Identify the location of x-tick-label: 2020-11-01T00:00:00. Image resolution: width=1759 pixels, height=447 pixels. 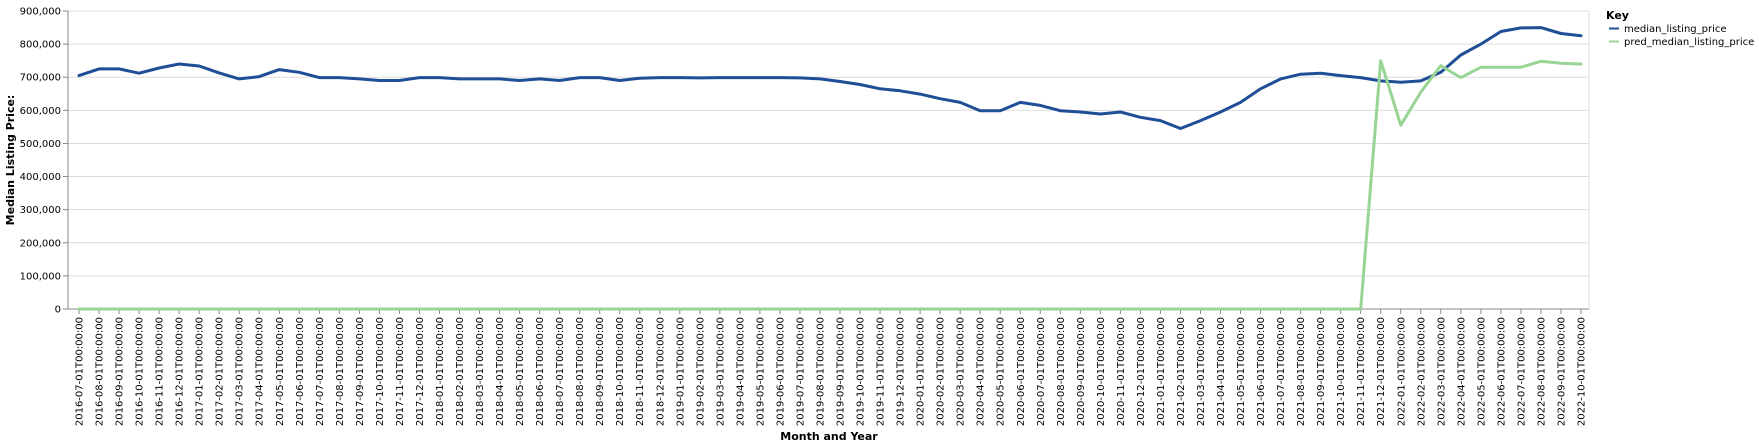
(1121, 371).